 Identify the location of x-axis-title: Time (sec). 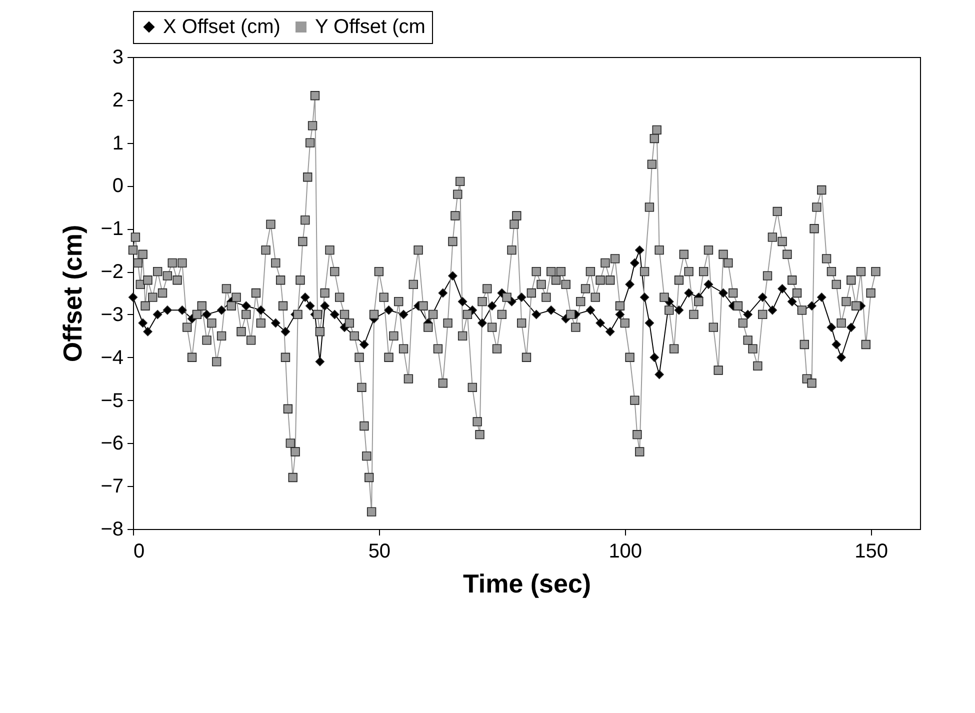
(527, 583).